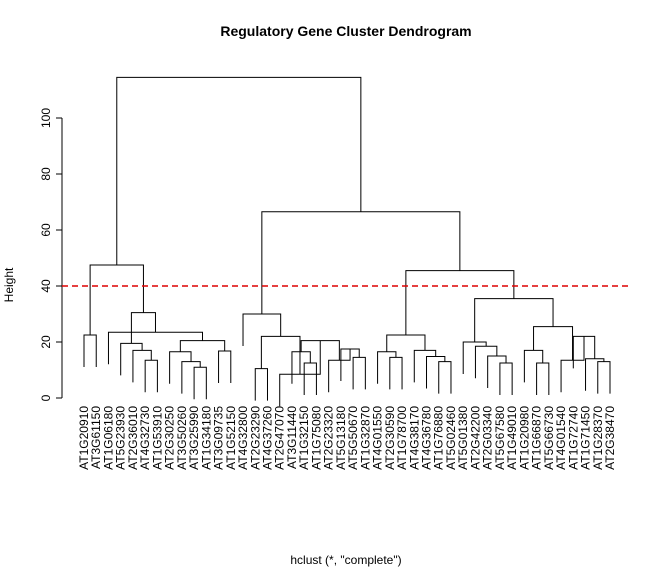 Image resolution: width=663 pixels, height=569 pixels. What do you see at coordinates (292, 437) in the screenshot?
I see `leaf-label: AT3G11440` at bounding box center [292, 437].